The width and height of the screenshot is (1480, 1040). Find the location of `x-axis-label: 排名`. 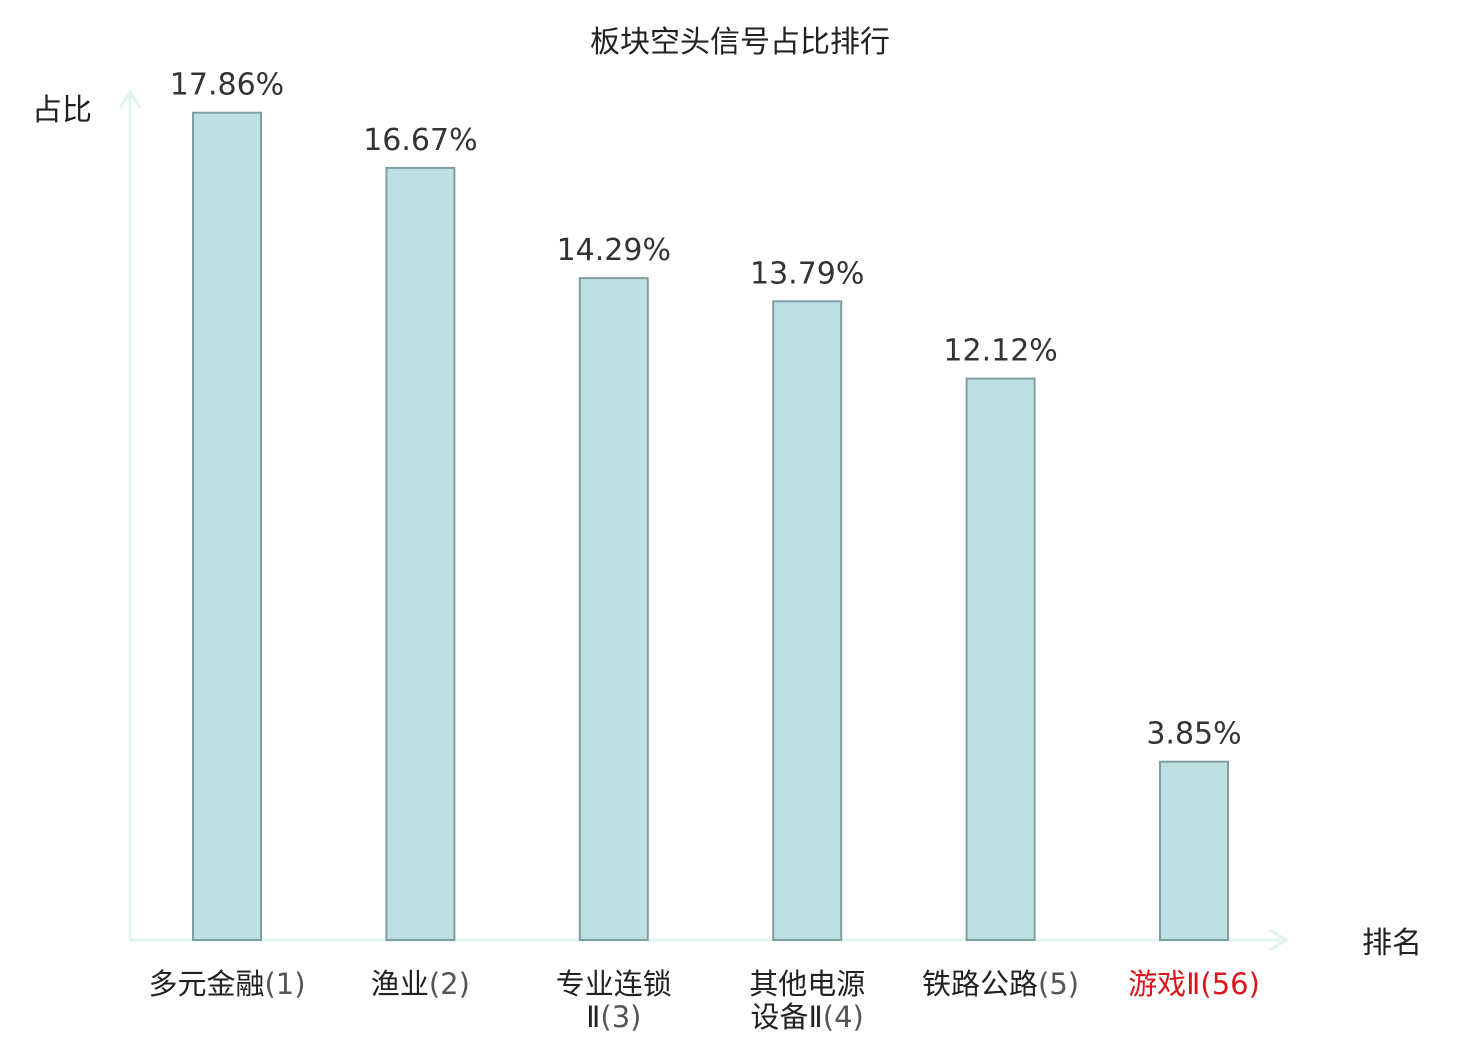

x-axis-label: 排名 is located at coordinates (1392, 943).